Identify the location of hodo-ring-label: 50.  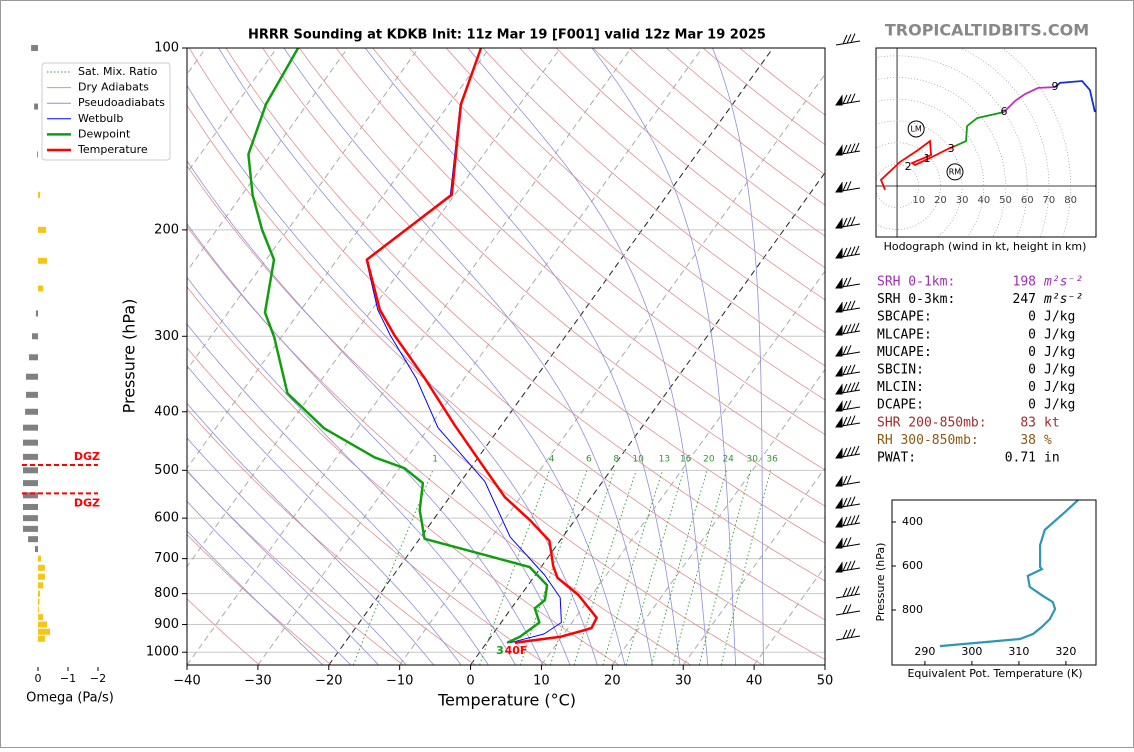
(1005, 200).